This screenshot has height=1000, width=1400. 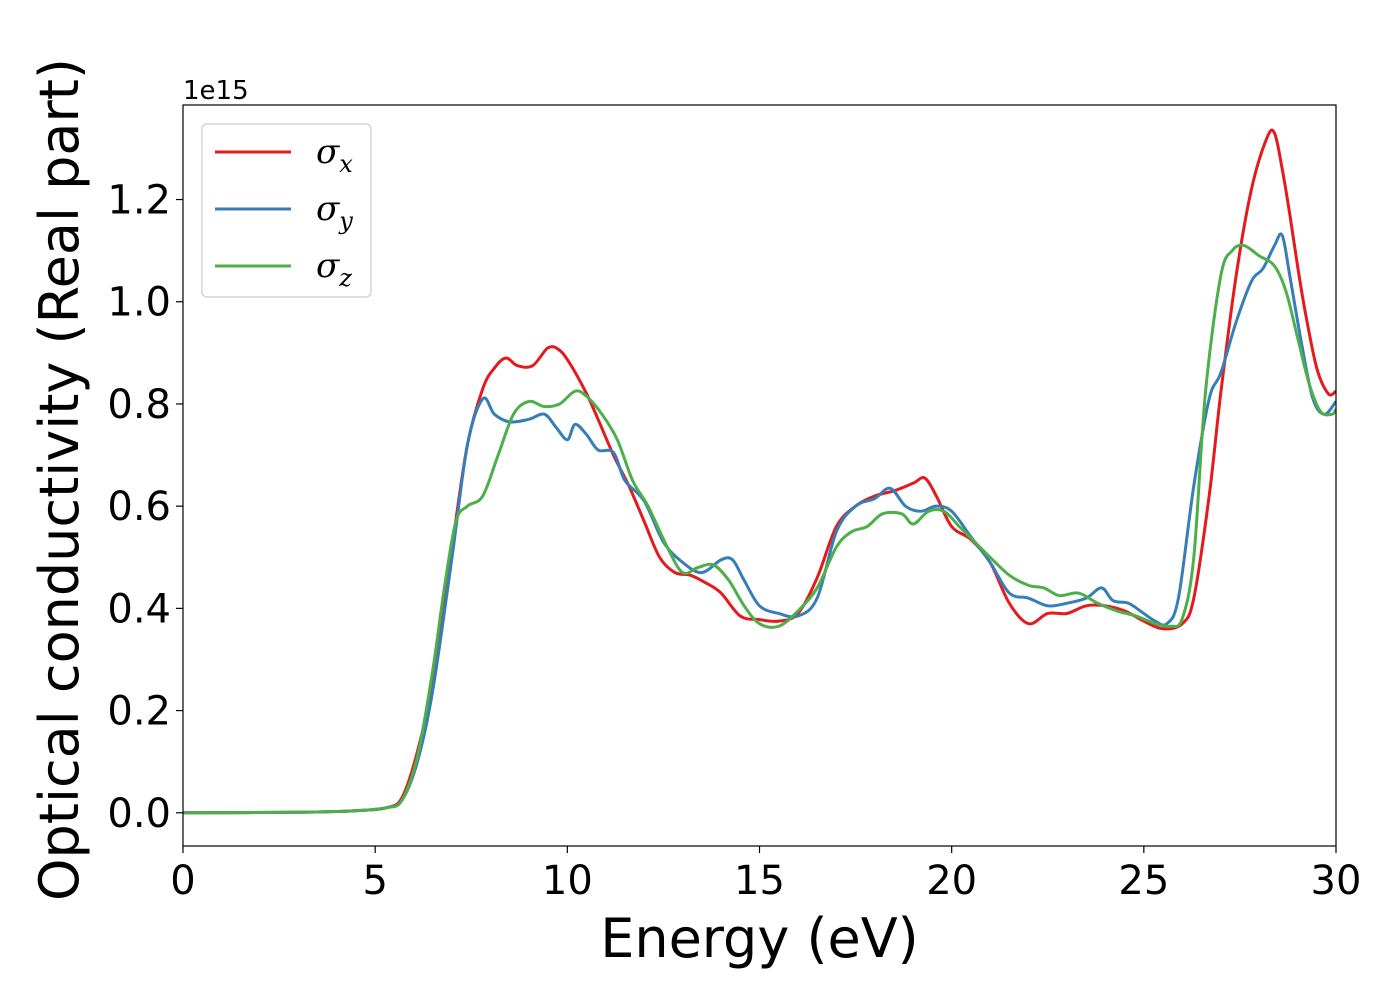 What do you see at coordinates (139, 814) in the screenshot?
I see `y-tick-label: 0.0` at bounding box center [139, 814].